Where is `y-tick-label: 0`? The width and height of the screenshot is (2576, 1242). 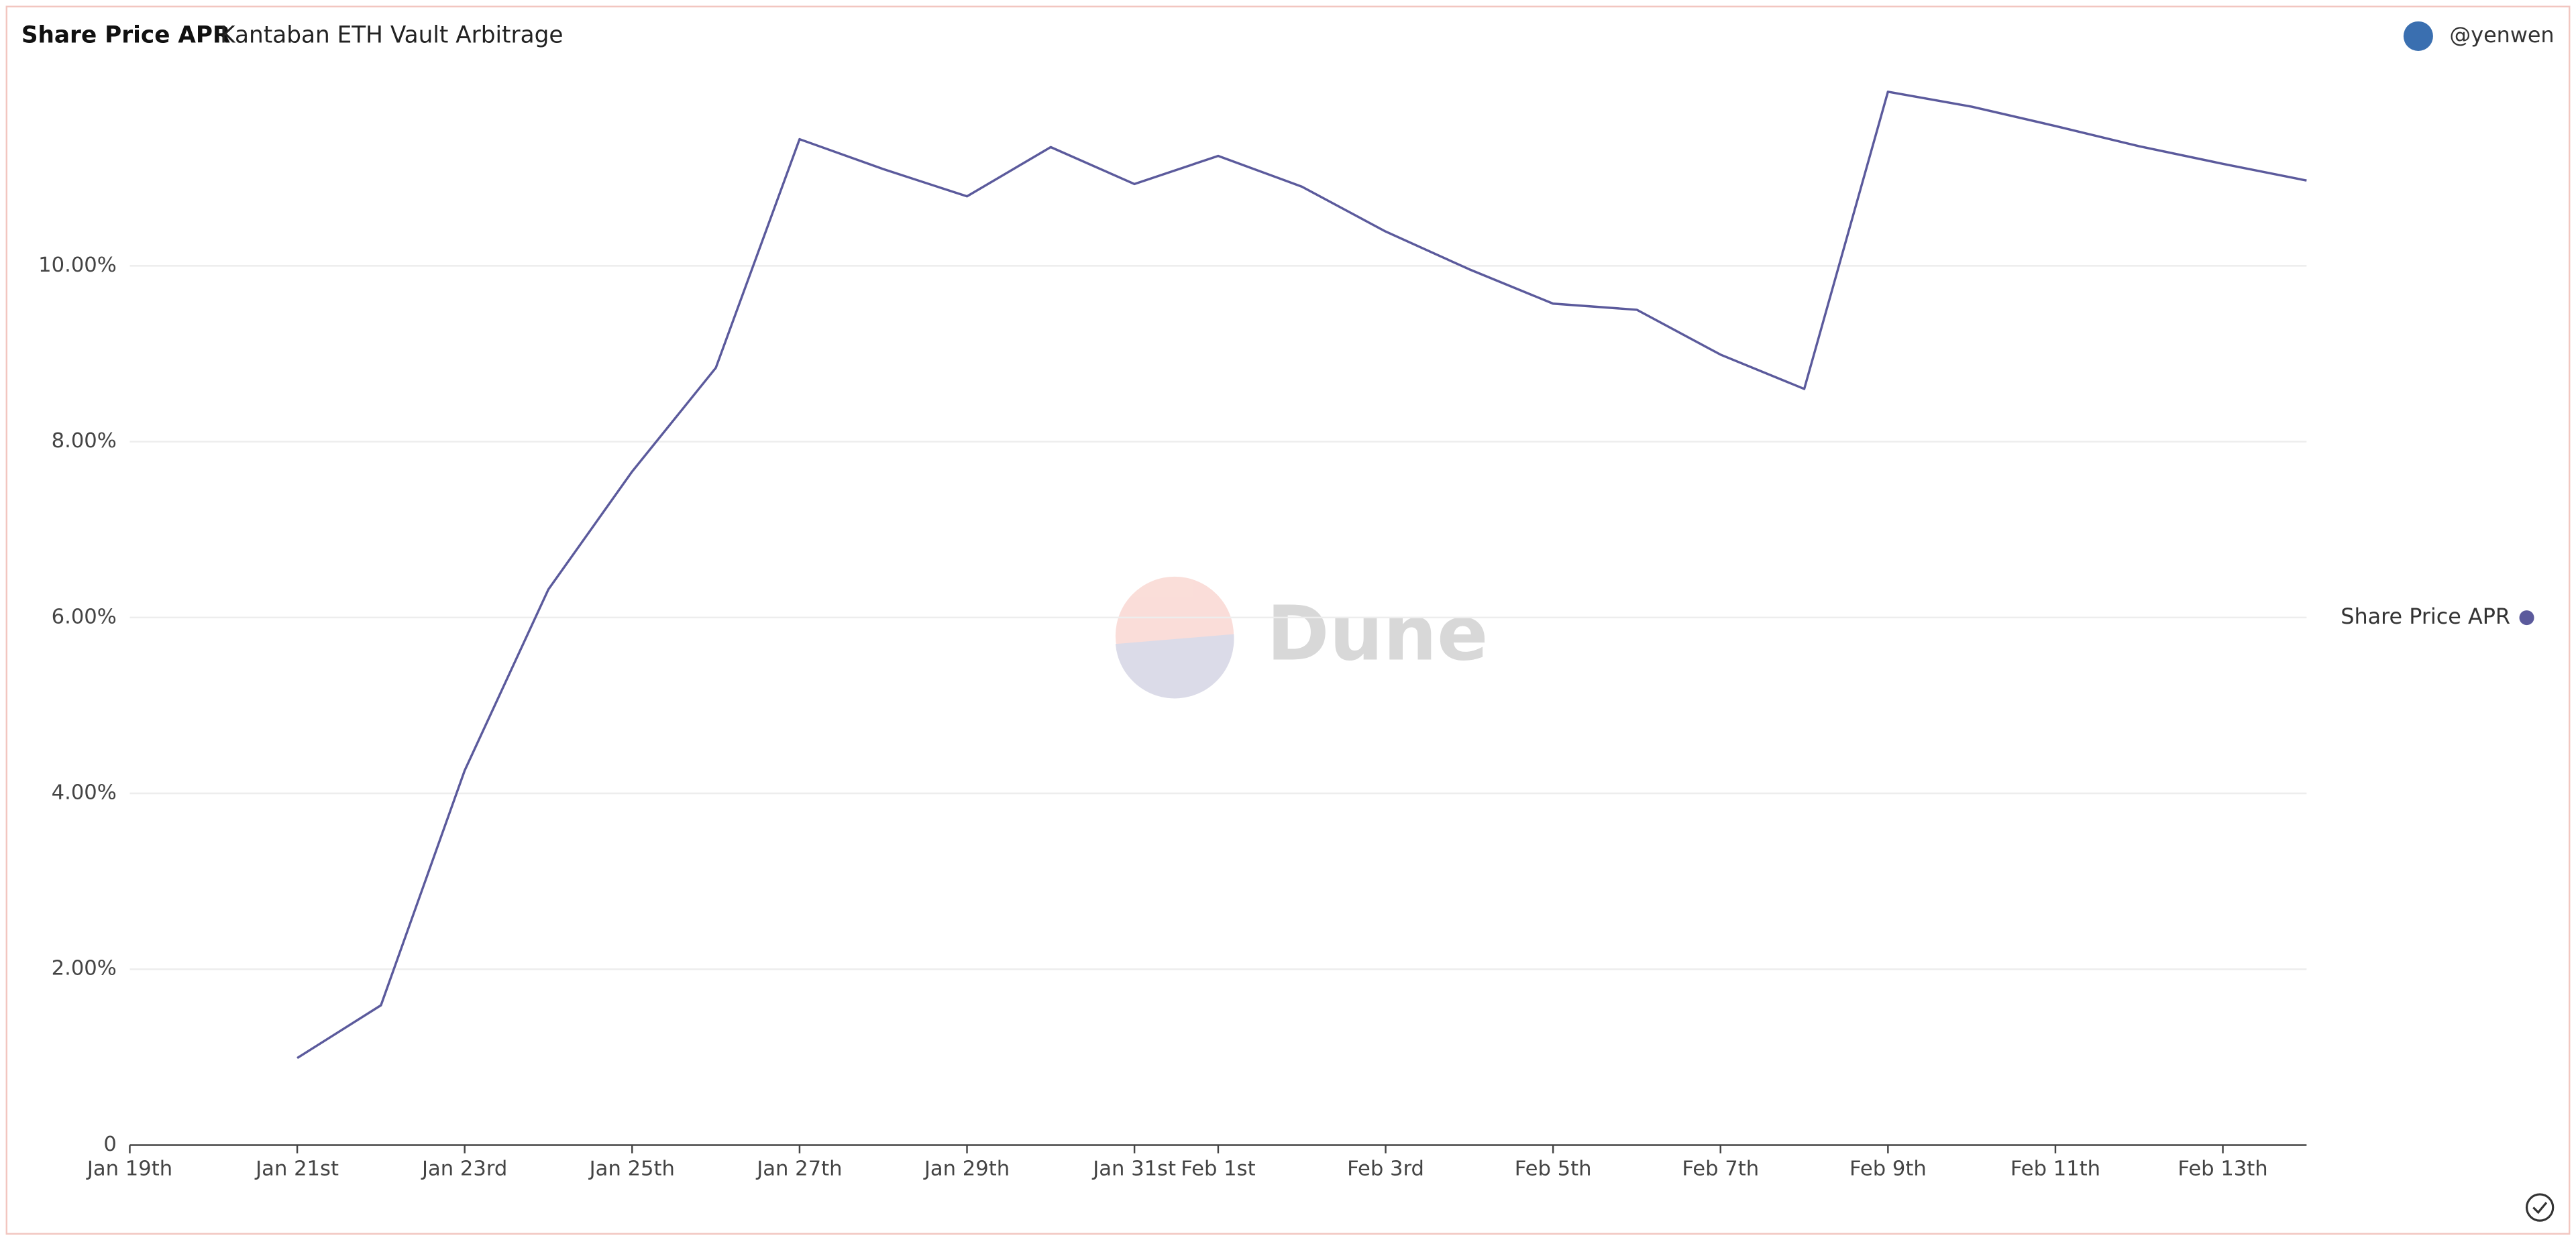
y-tick-label: 0 is located at coordinates (109, 1144).